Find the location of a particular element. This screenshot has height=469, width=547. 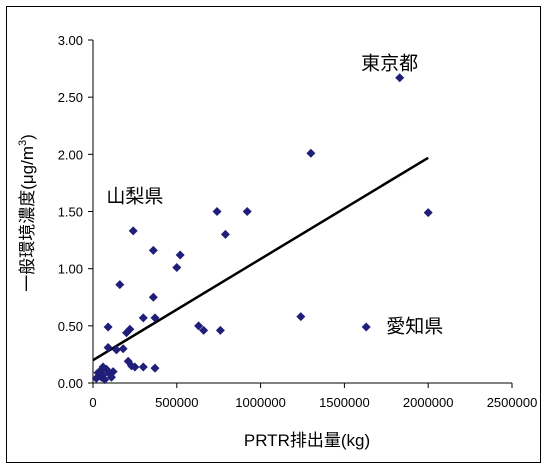

y-tick-label: 3.00 is located at coordinates (70, 40).